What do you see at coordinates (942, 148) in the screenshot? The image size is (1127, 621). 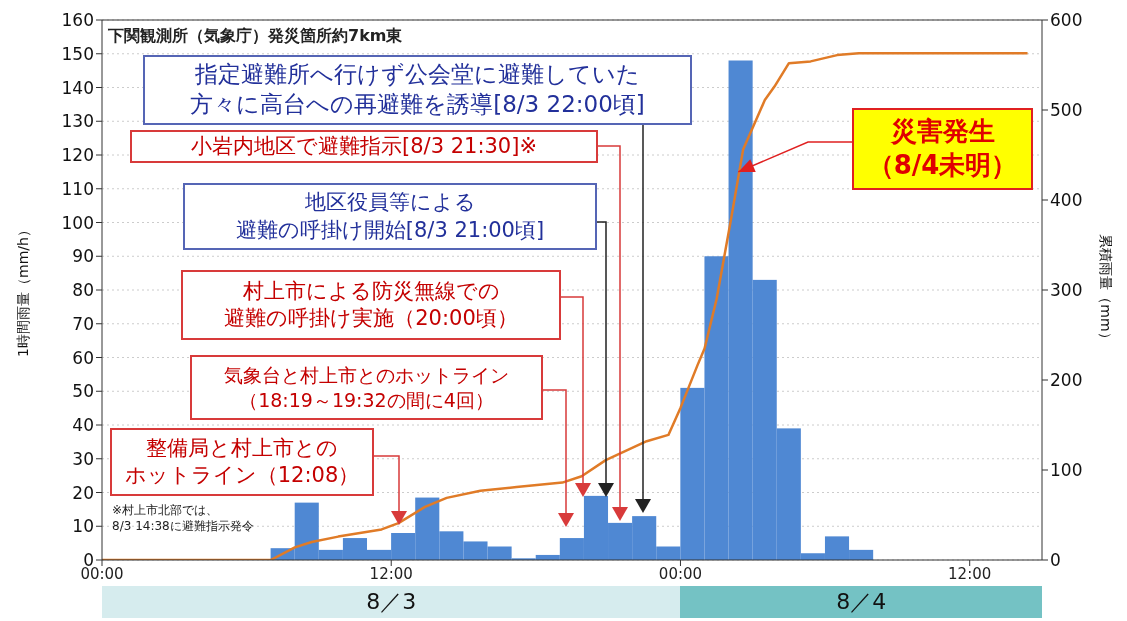 I see `annotation: 災害発生（8/4未明）` at bounding box center [942, 148].